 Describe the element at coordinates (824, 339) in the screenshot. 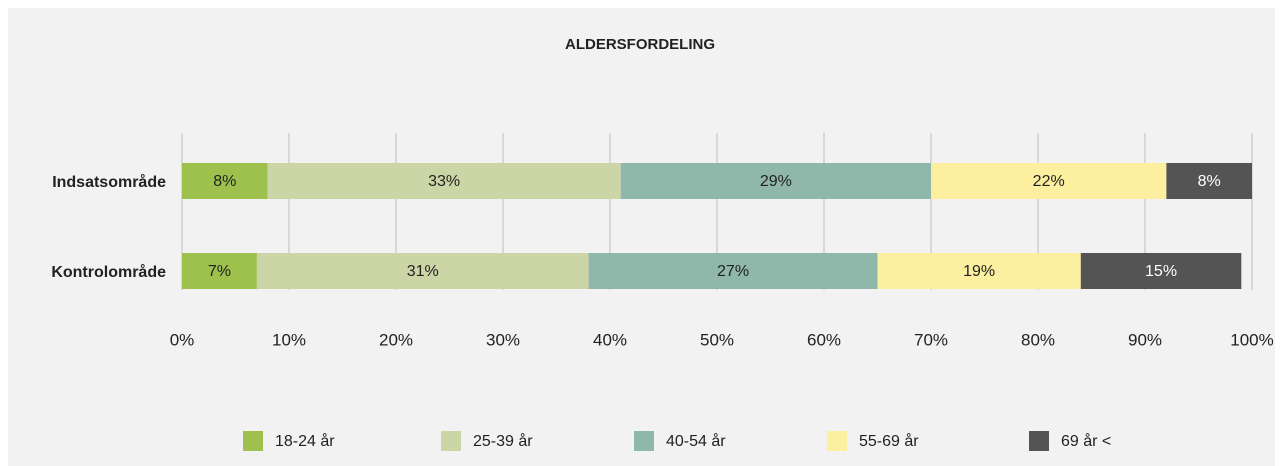

I see `x-tick-label: 60%` at that location.